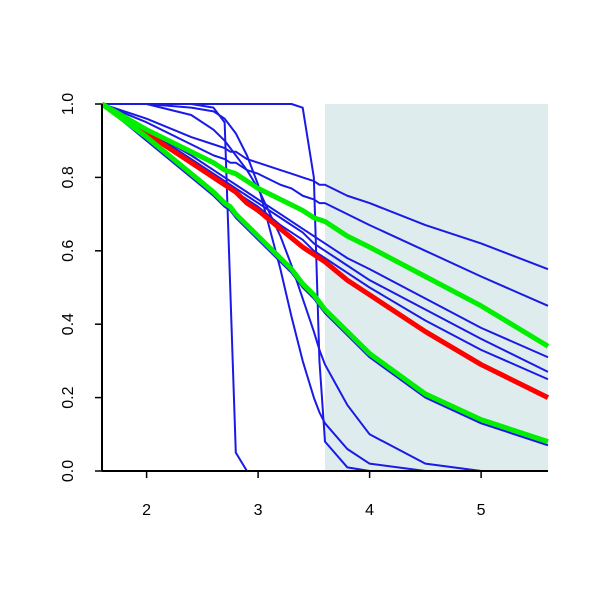 This screenshot has height=605, width=600. I want to click on x-tick-label: 3, so click(258, 510).